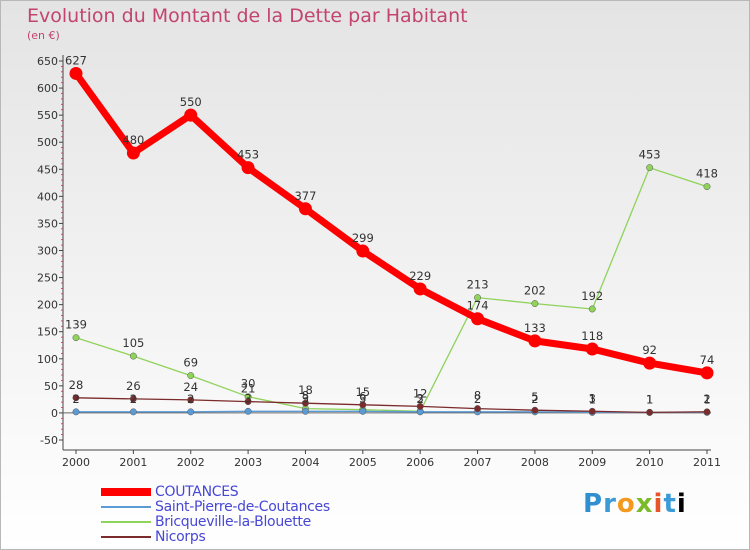 The image size is (750, 550). I want to click on y-tick-label: 150, so click(47, 332).